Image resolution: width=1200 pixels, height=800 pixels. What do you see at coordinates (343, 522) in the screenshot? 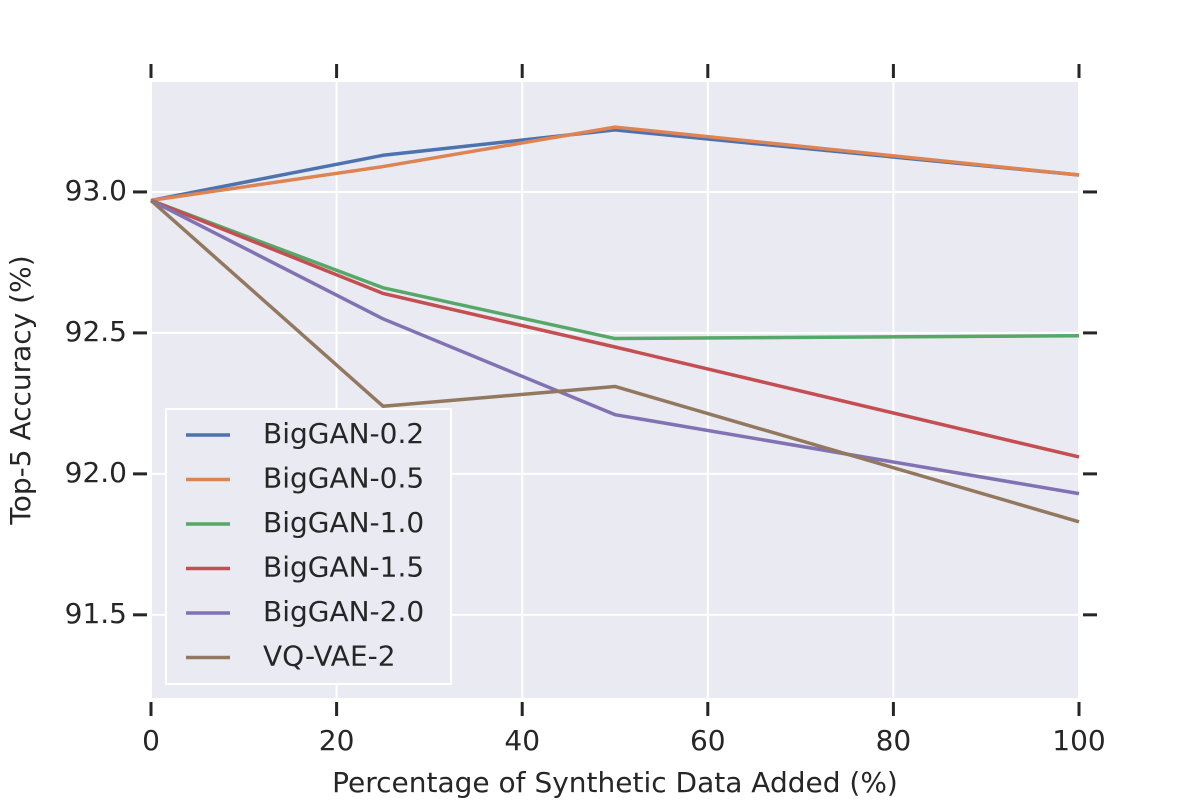
I see `legend-label: BigGAN-1.0` at bounding box center [343, 522].